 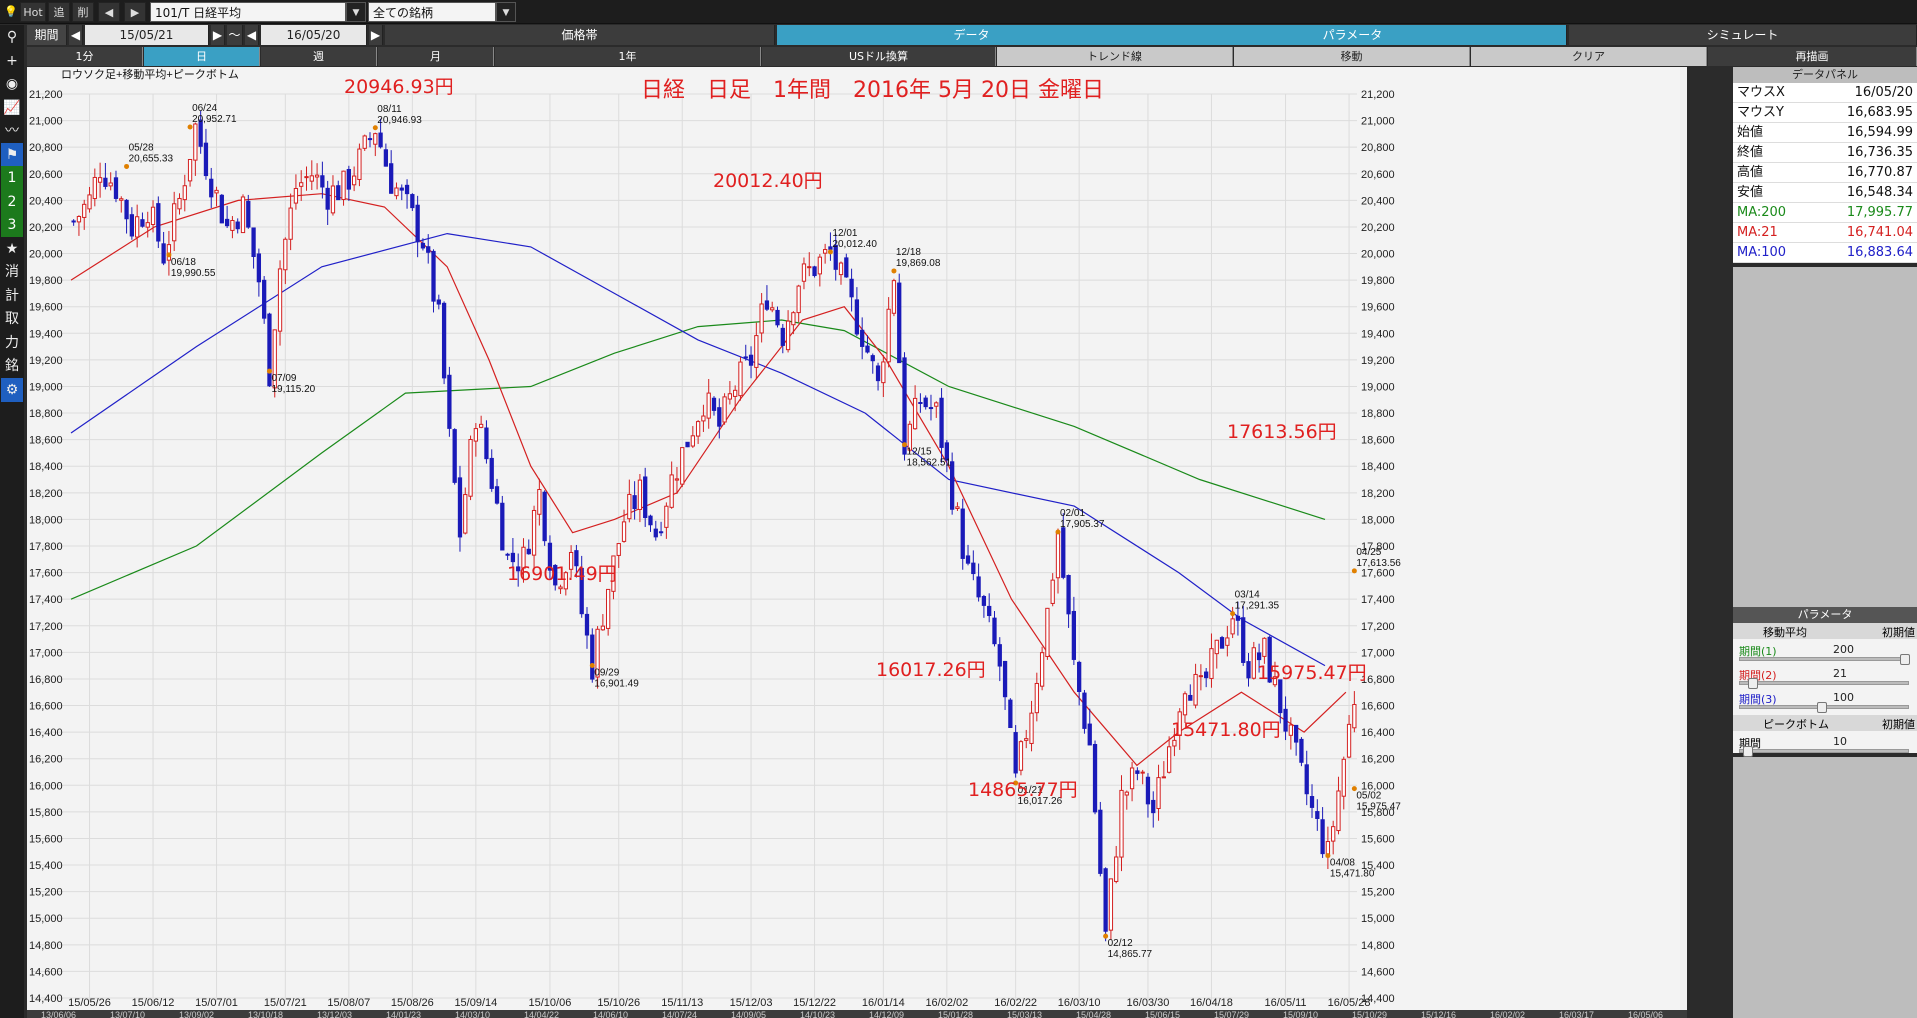 What do you see at coordinates (12, 248) in the screenshot?
I see `star-icon: ★` at bounding box center [12, 248].